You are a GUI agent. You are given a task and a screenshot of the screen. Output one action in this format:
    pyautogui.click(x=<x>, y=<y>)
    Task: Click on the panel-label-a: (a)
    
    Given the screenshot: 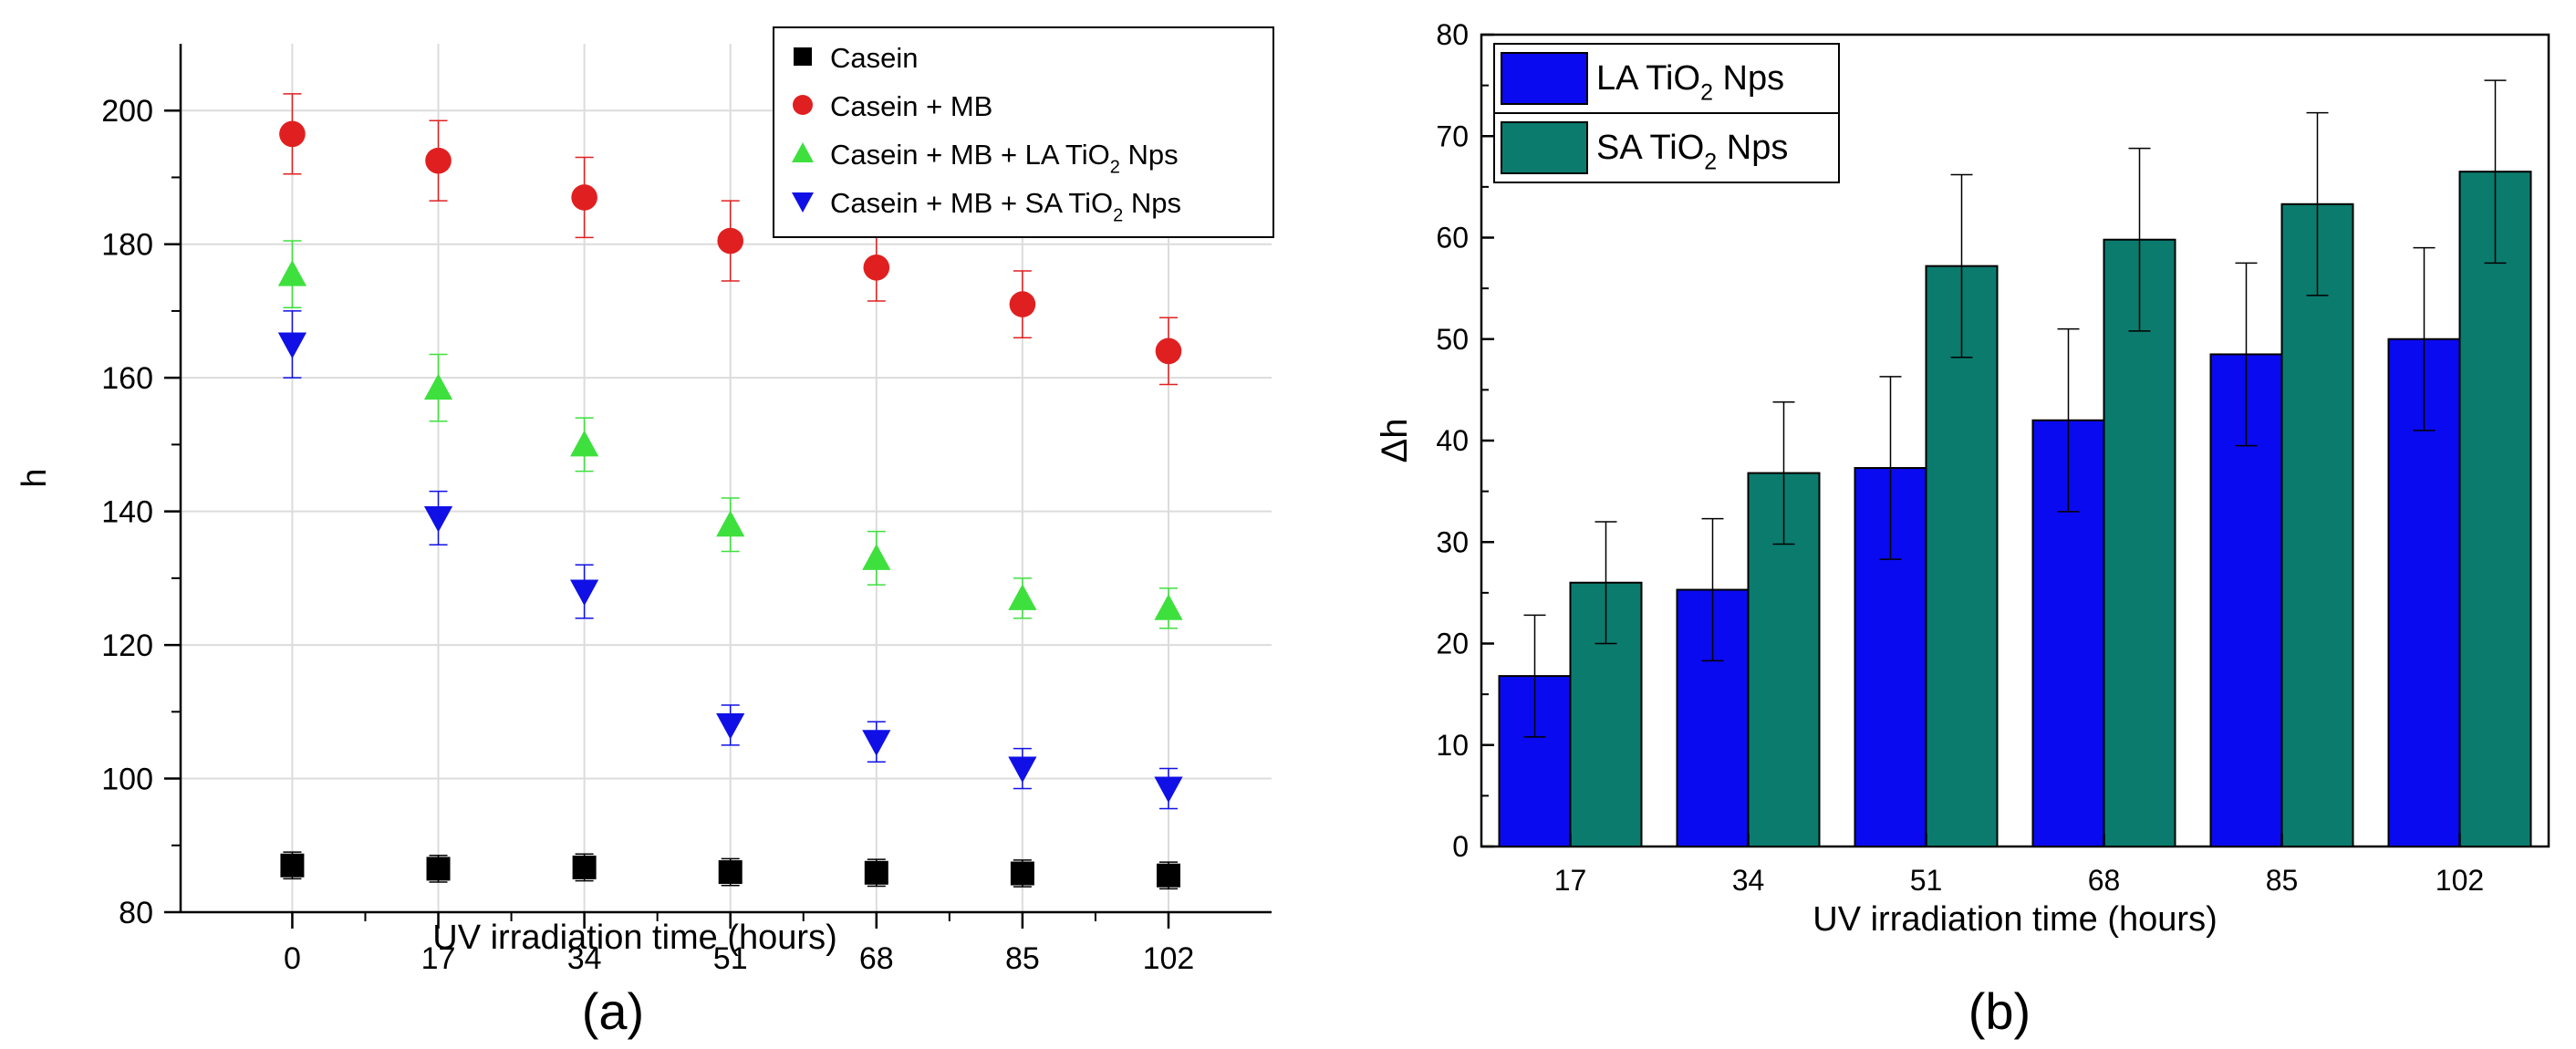 What is the action you would take?
    pyautogui.click(x=613, y=1011)
    